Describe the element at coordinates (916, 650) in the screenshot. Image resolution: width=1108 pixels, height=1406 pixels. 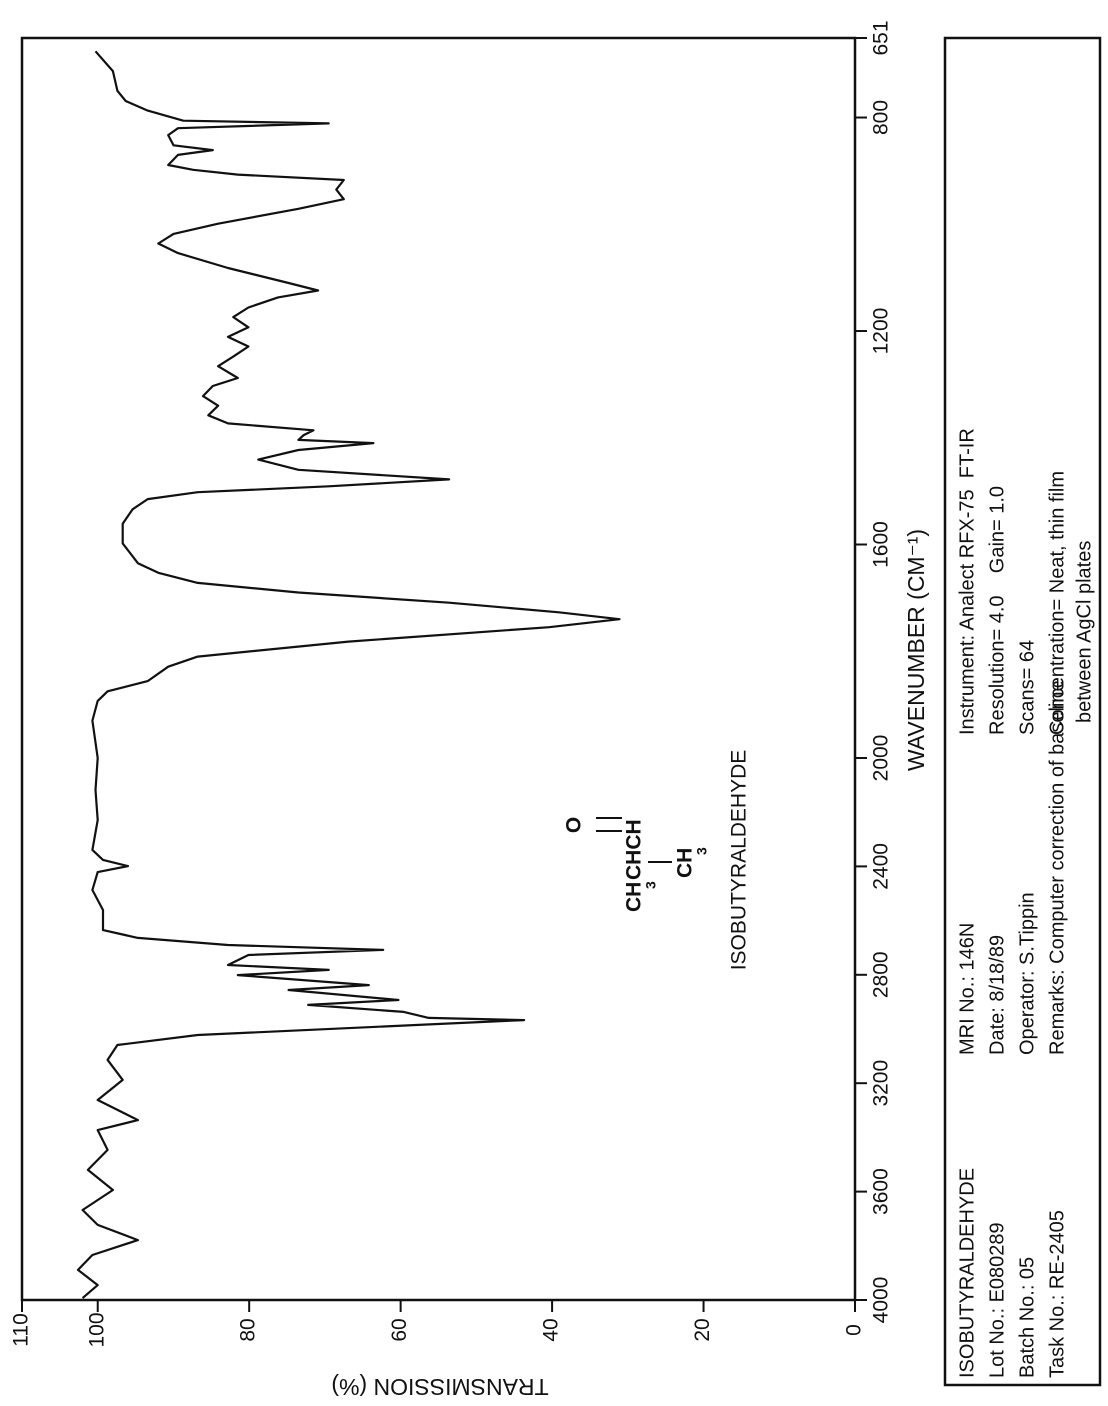
I see `x-axis-label: WAVENUMBER (CM⁻¹)` at that location.